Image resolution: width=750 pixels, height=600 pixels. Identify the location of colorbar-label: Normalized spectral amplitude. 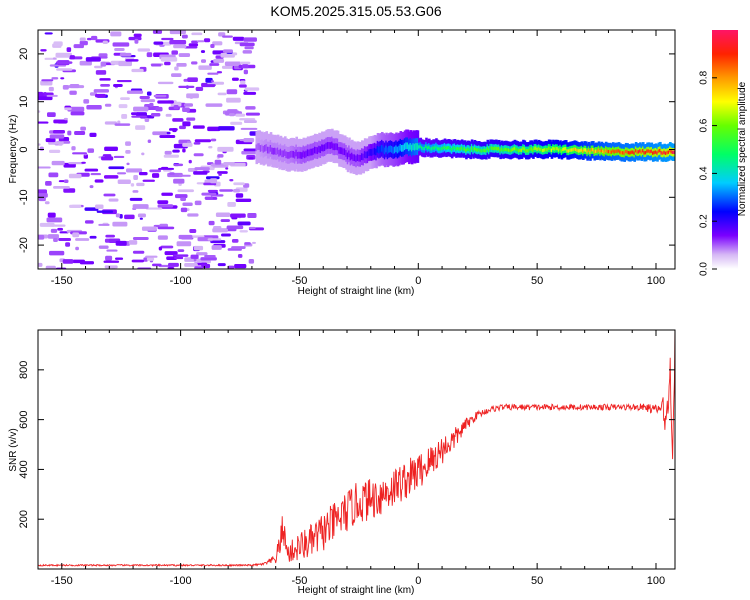
(742, 148).